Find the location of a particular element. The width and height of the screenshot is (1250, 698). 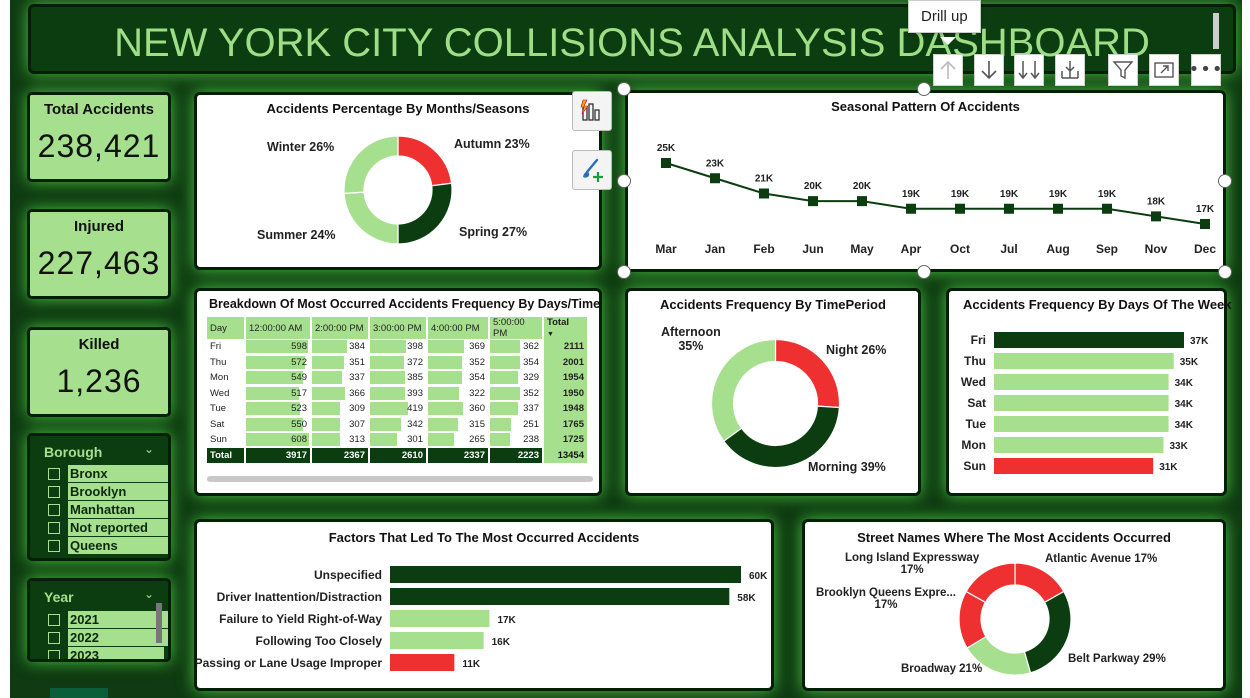

slicer-item-bronx: Bronx is located at coordinates (106, 473).